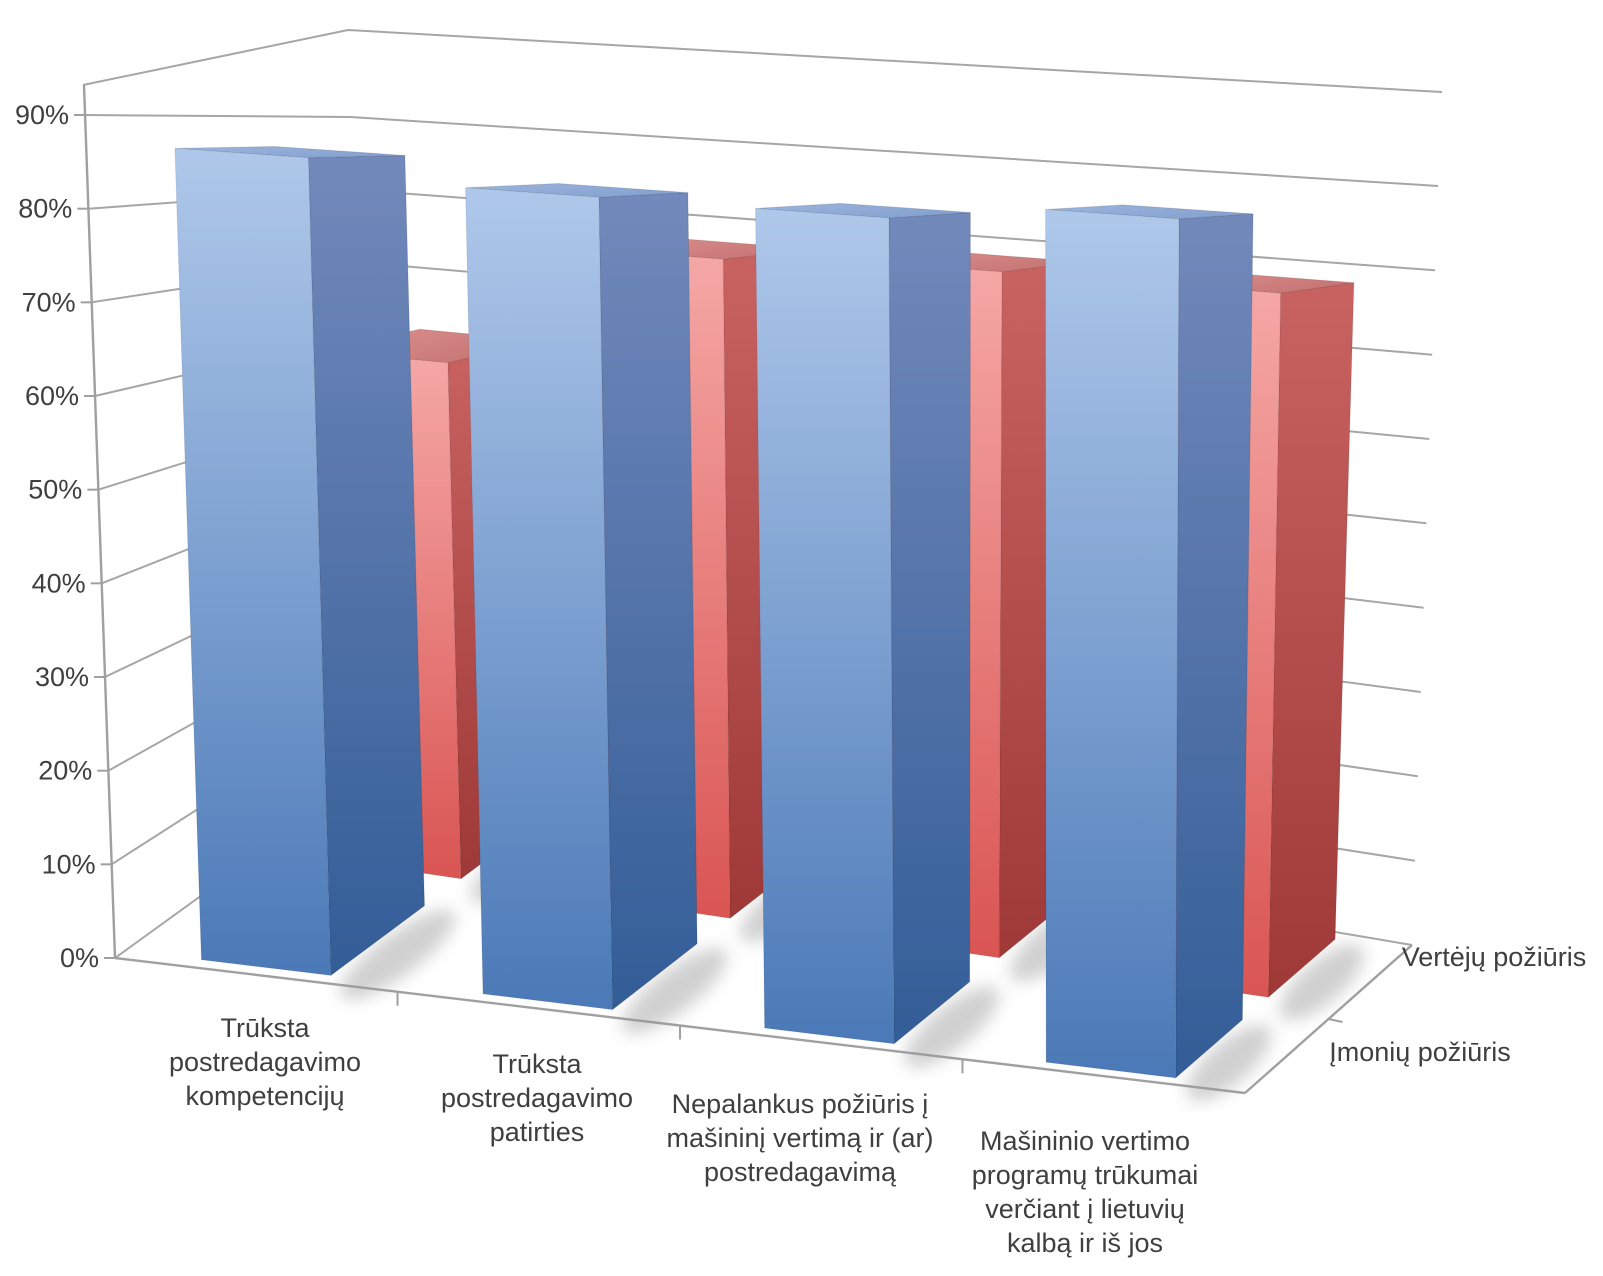 Image resolution: width=1603 pixels, height=1276 pixels. Describe the element at coordinates (1420, 1052) in the screenshot. I see `series-label-0: Įmonių požiūris` at that location.